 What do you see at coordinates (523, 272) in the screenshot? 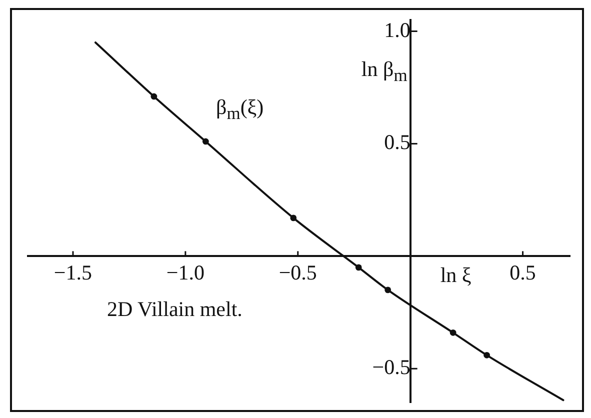
I see `x-tick-label: 0.5` at bounding box center [523, 272].